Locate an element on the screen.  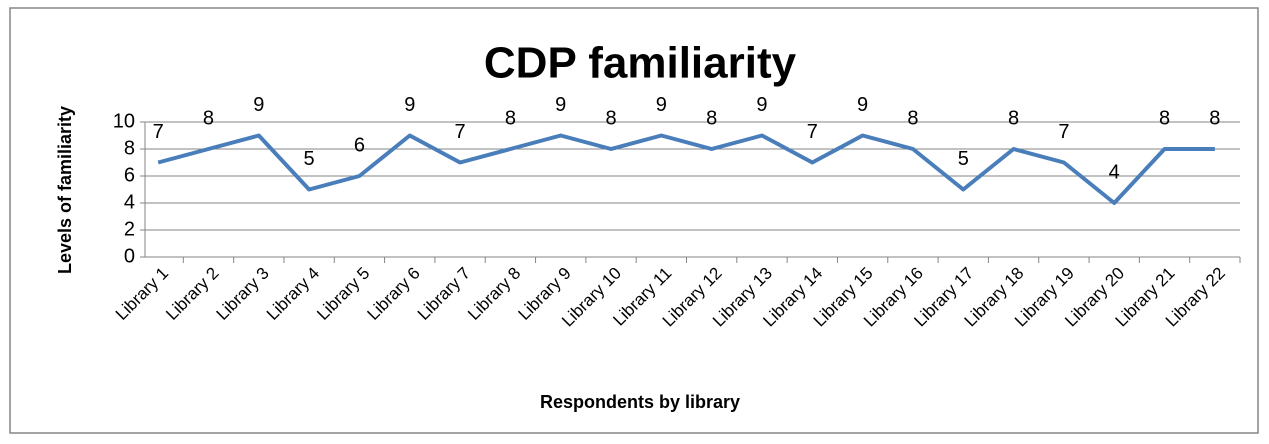
y-tick-label: 2 is located at coordinates (129, 229).